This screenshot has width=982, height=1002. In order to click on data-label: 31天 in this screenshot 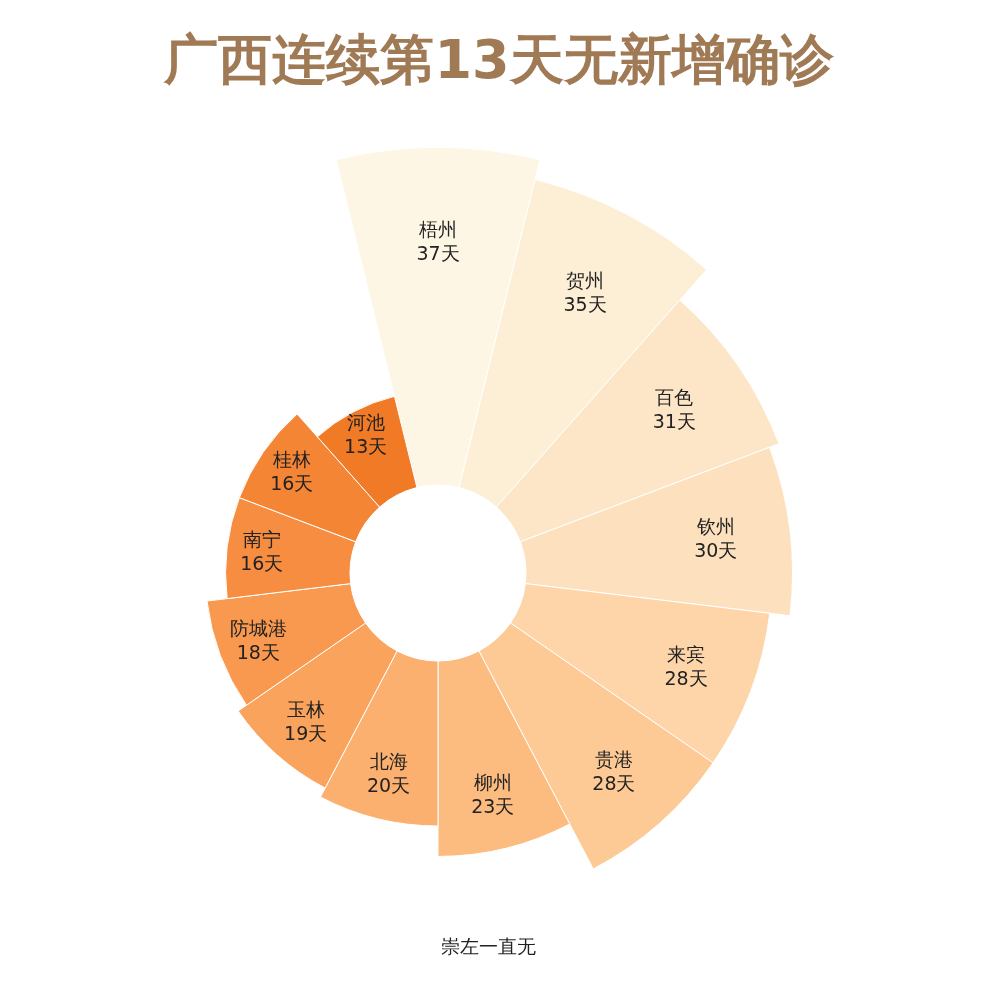, I will do `click(674, 420)`.